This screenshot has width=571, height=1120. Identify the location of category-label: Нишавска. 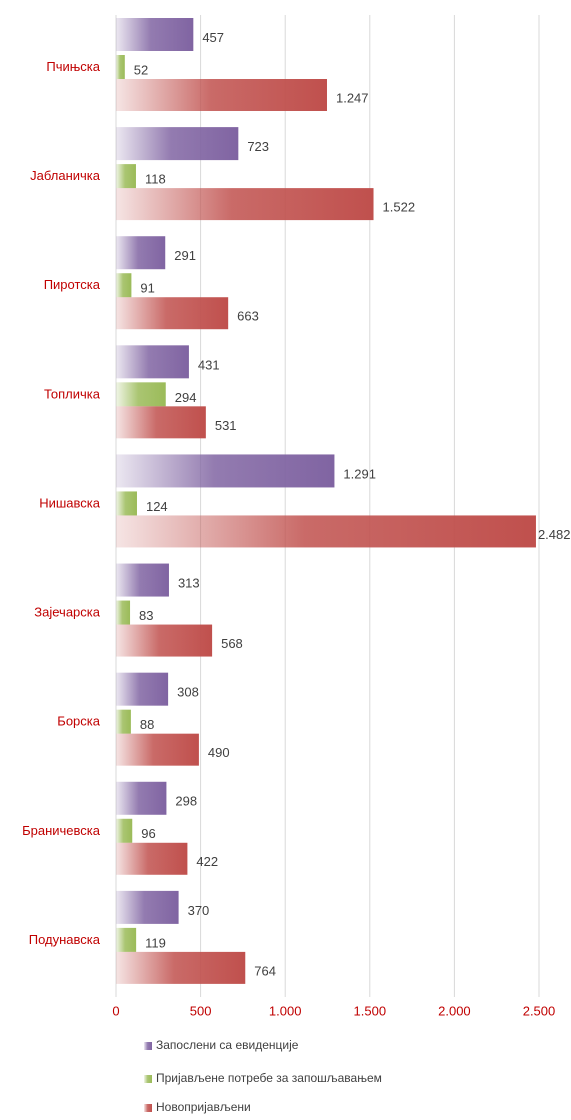
(70, 502).